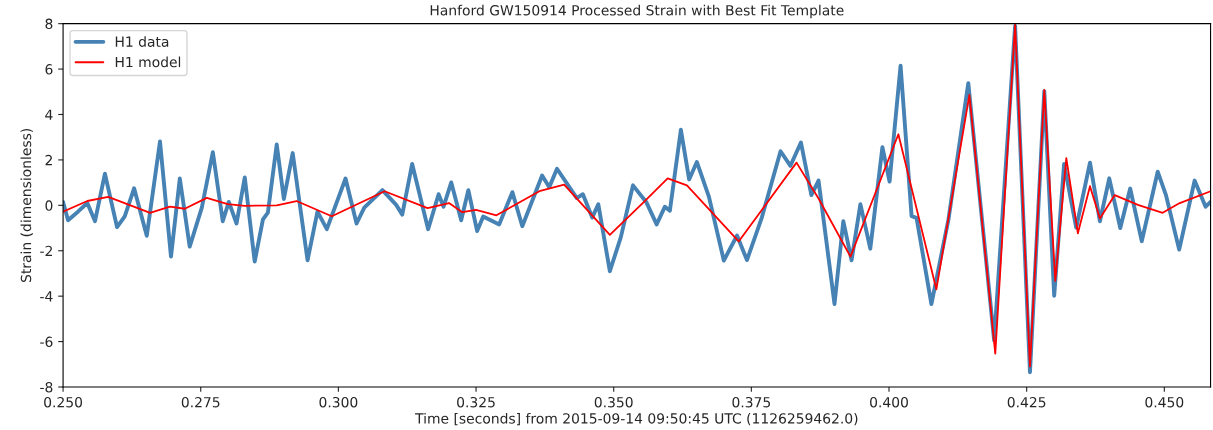  What do you see at coordinates (26, 205) in the screenshot?
I see `y-axis-title: Strain (dimensionless)` at bounding box center [26, 205].